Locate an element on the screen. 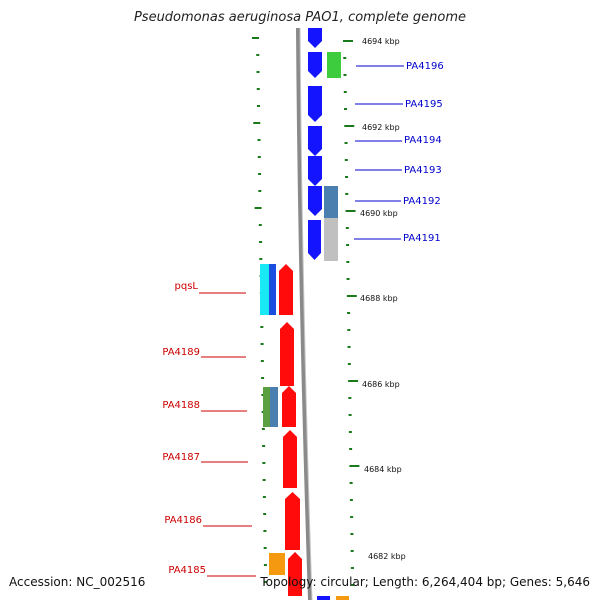 The width and height of the screenshot is (600, 600). backbone-line is located at coordinates (304, 313).